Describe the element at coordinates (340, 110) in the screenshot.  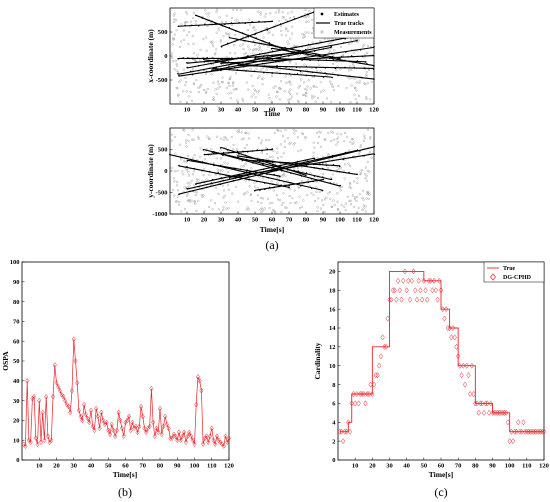
I see `x-tick-label: 100` at that location.